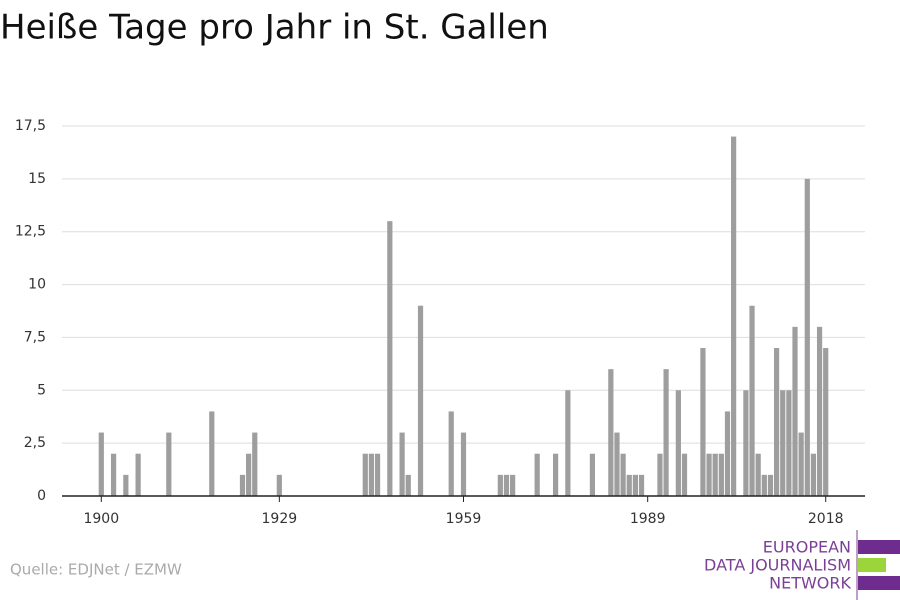 This screenshot has height=600, width=900. What do you see at coordinates (41, 390) in the screenshot?
I see `y-tick-label: 5` at bounding box center [41, 390].